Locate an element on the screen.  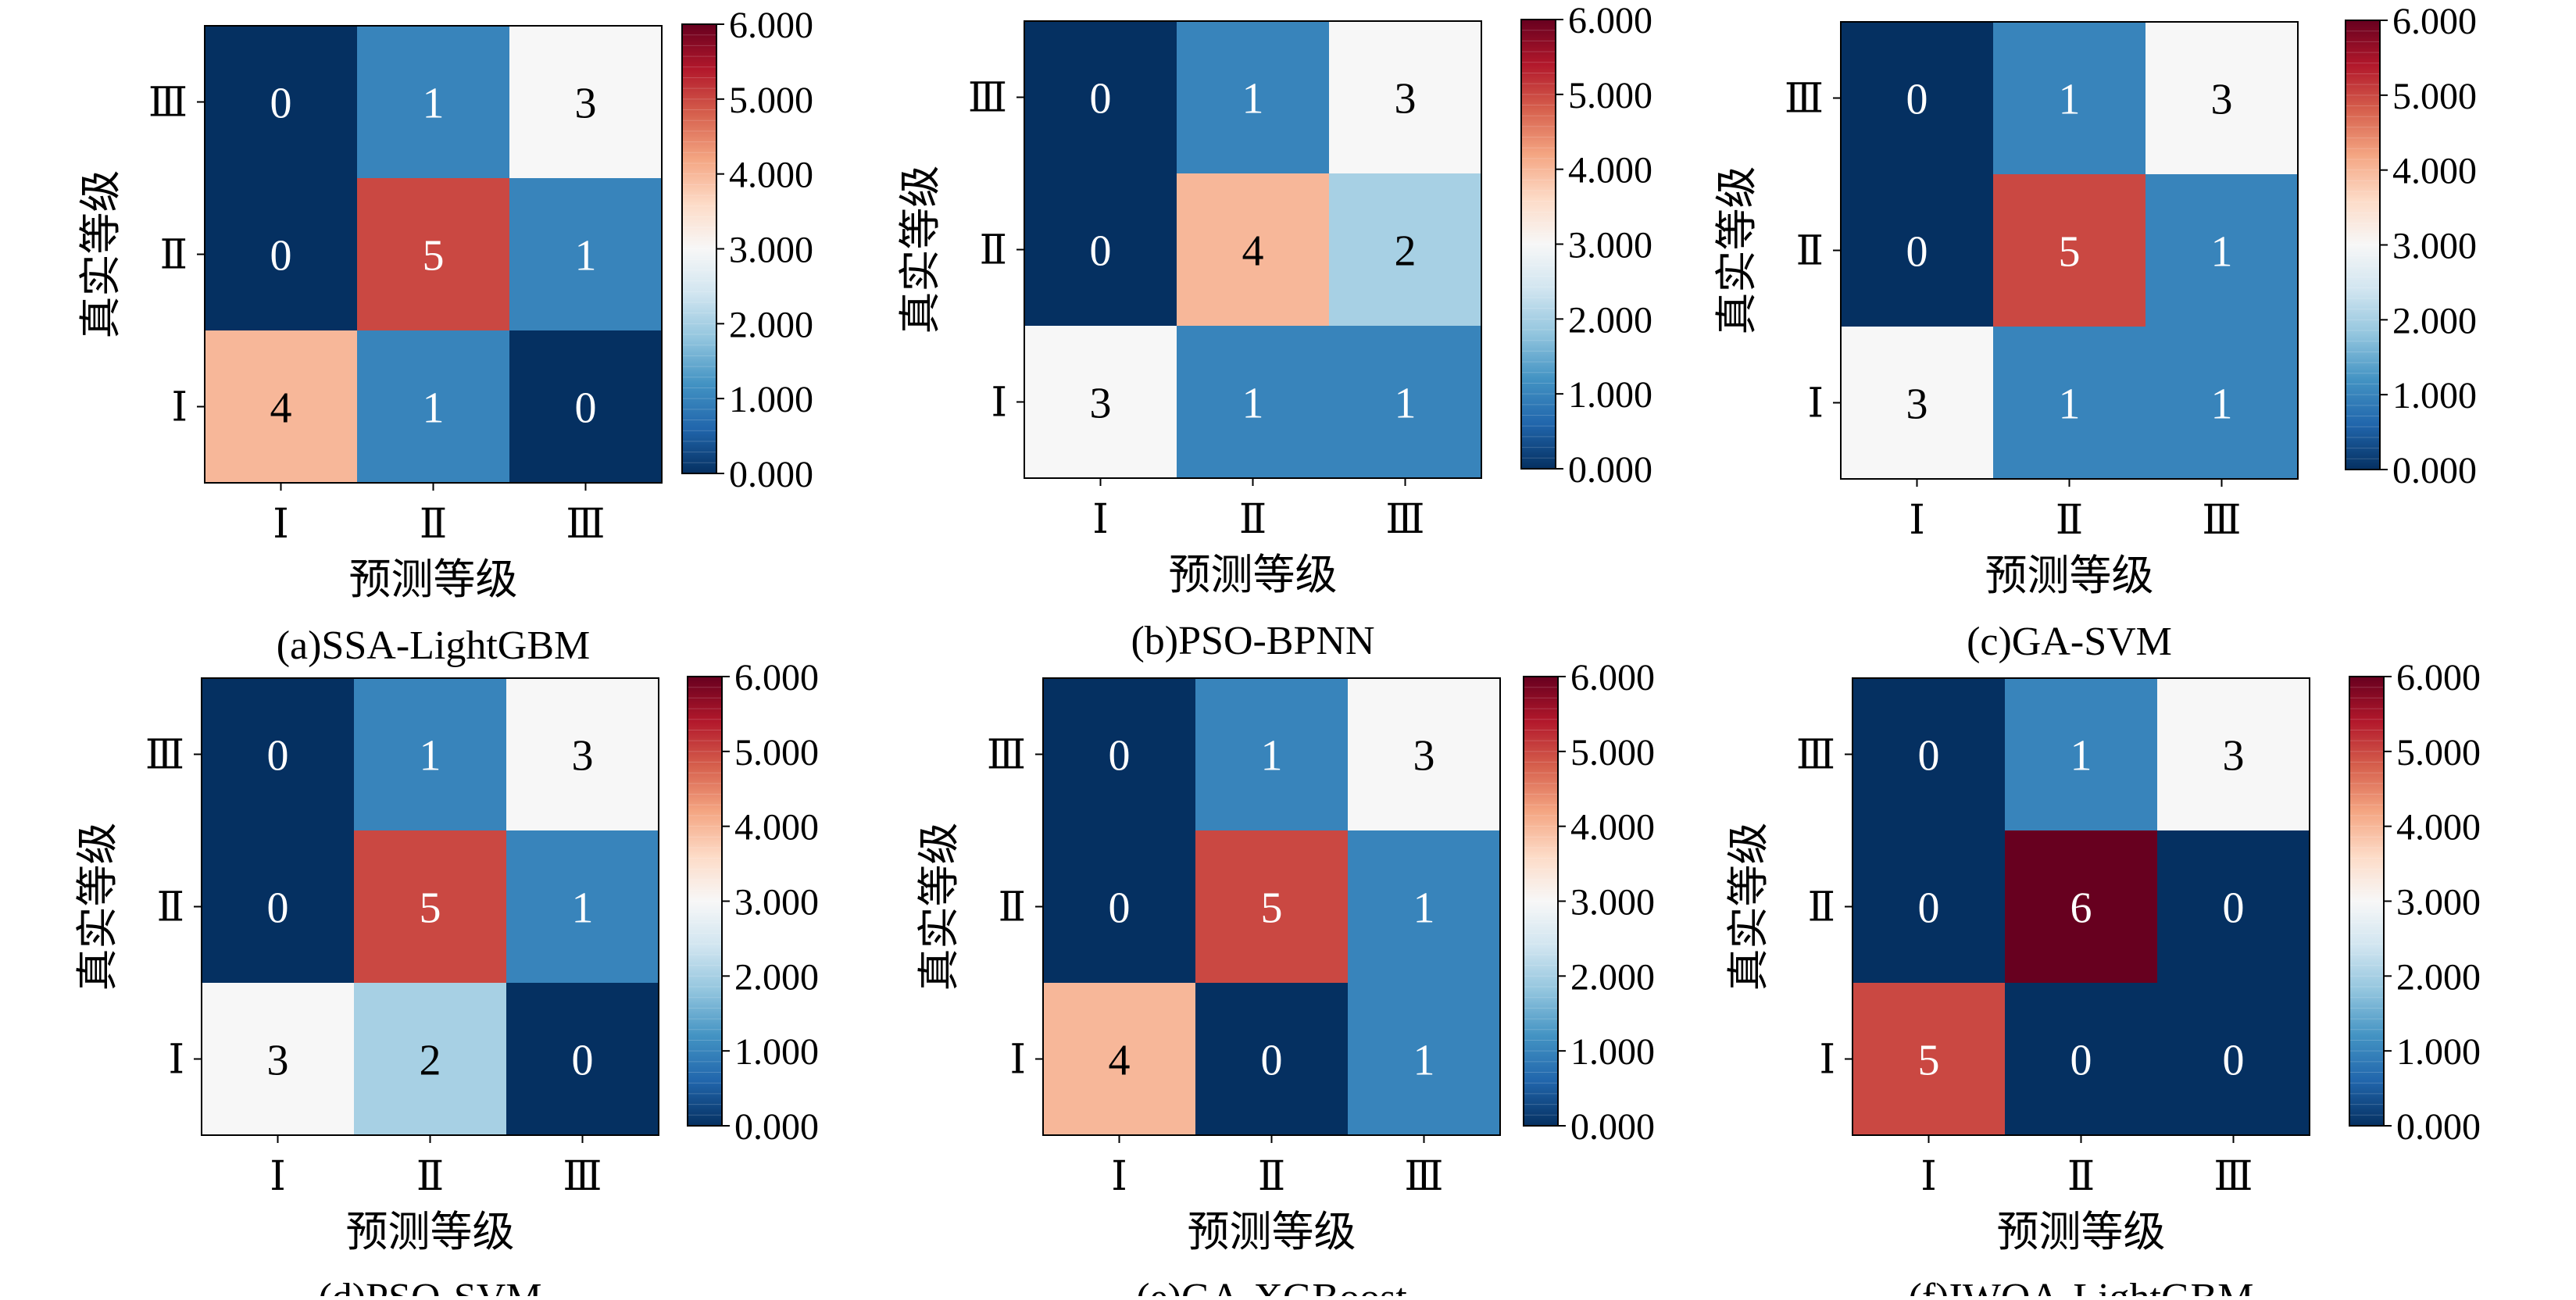
panel-title: (d)PSO-SVM is located at coordinates (430, 1286).